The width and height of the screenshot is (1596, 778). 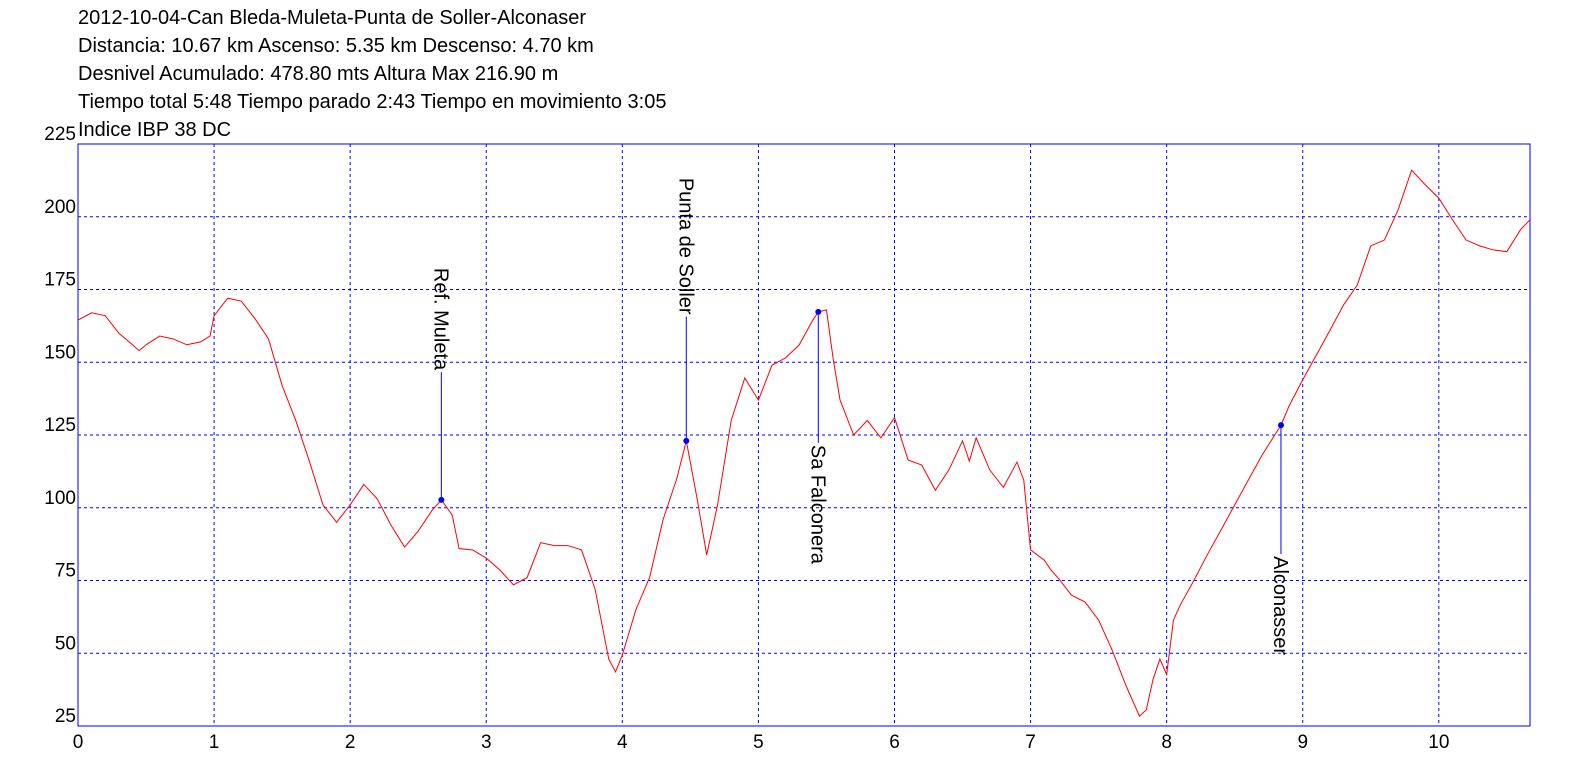 What do you see at coordinates (65, 716) in the screenshot?
I see `y-tick-label: 25` at bounding box center [65, 716].